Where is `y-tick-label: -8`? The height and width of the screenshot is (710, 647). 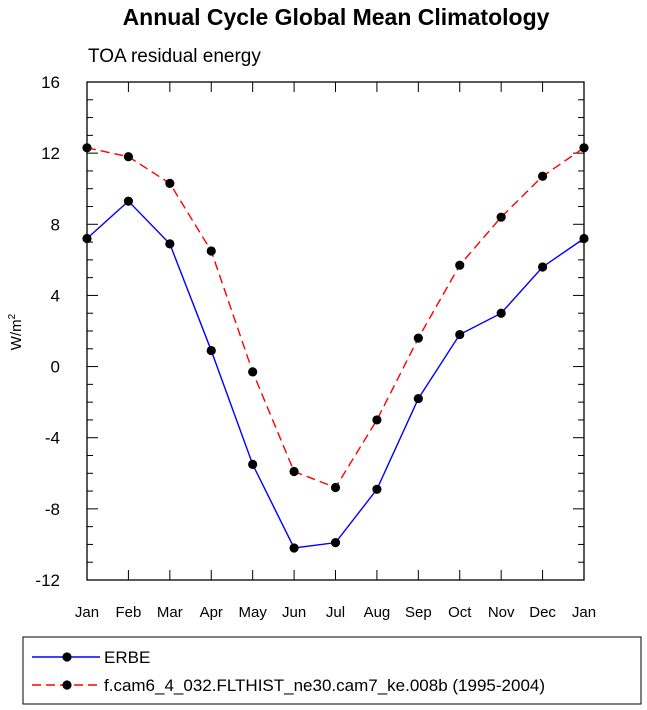 y-tick-label: -8 is located at coordinates (52, 509).